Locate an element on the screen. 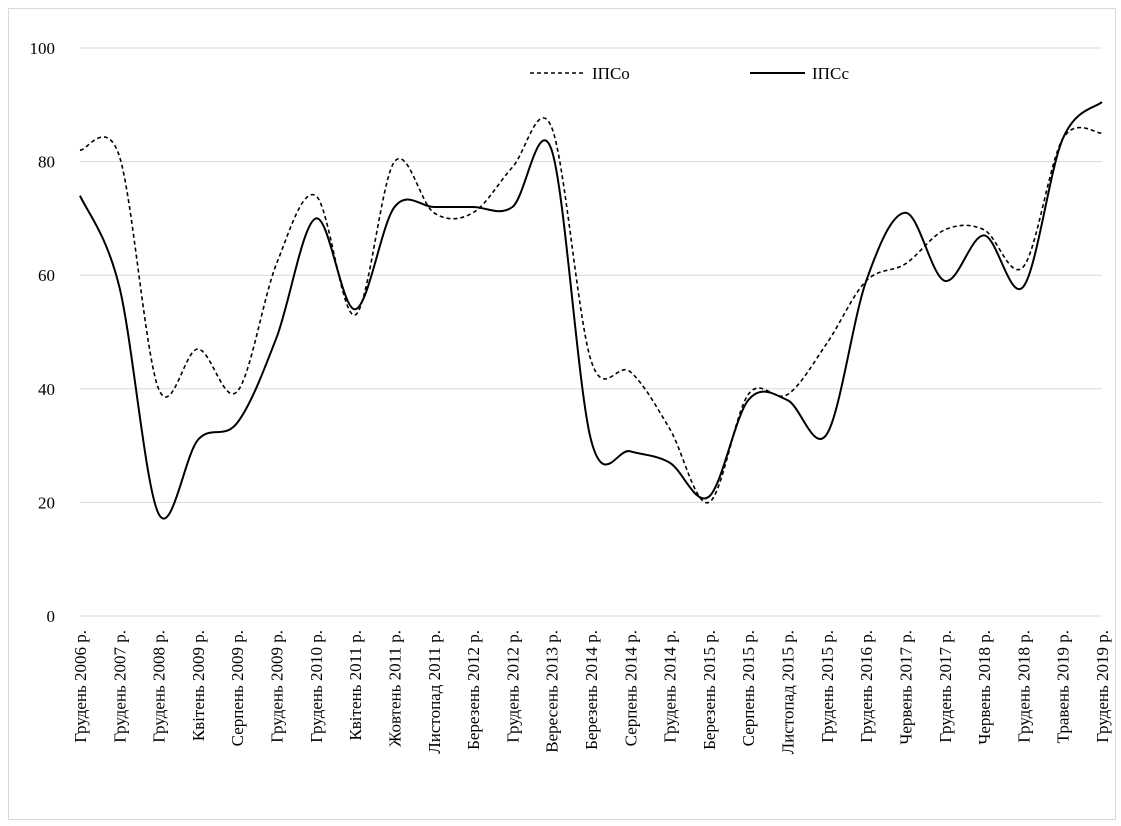 The image size is (1121, 826). x-tick-label: Грудень 2007 р. is located at coordinates (119, 686).